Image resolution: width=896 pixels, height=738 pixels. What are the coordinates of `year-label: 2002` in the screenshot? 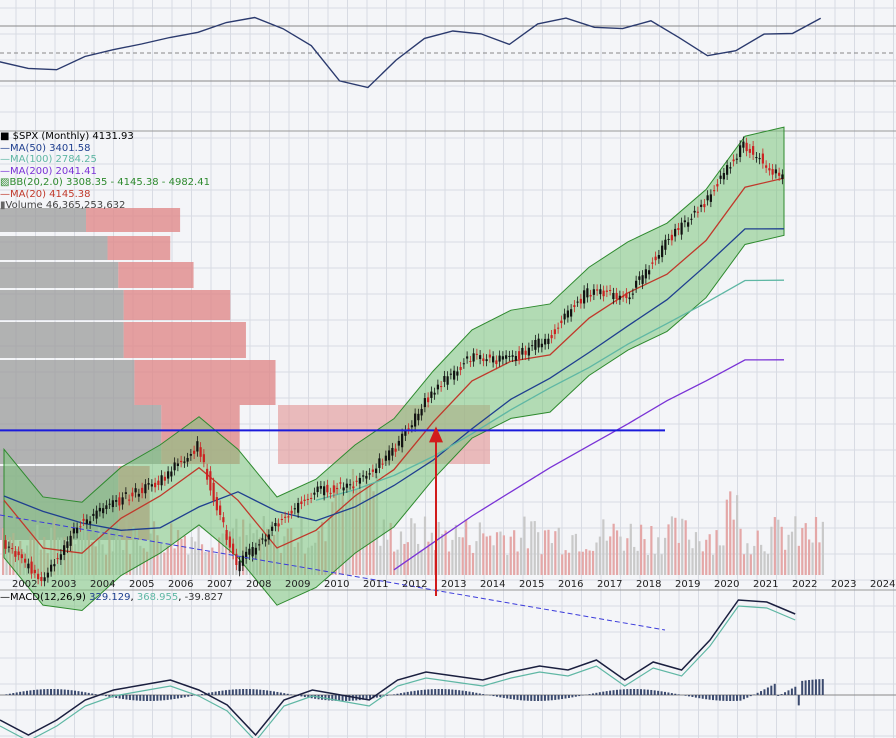 It's located at (24, 584).